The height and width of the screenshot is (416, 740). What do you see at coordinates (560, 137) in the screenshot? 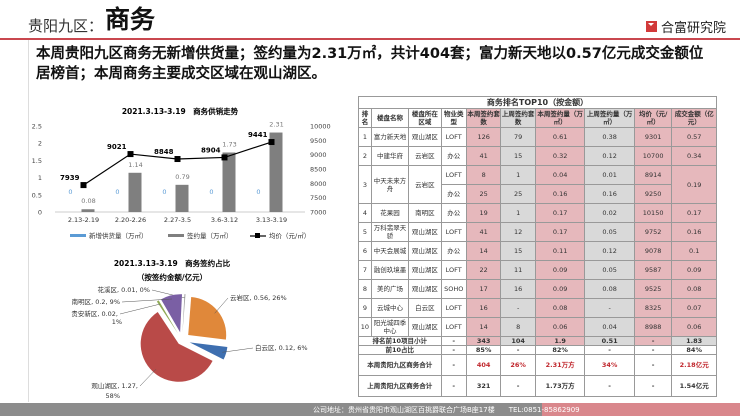
I see `table-cell: 0.61` at bounding box center [560, 137].